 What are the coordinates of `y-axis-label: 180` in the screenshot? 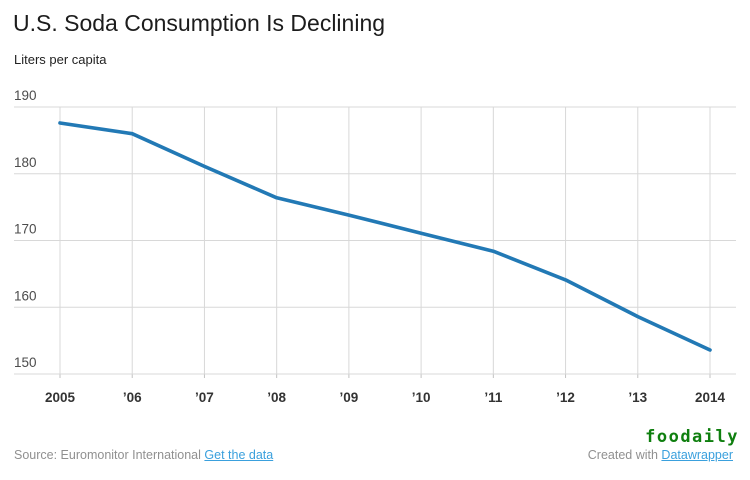 It's located at (25, 162).